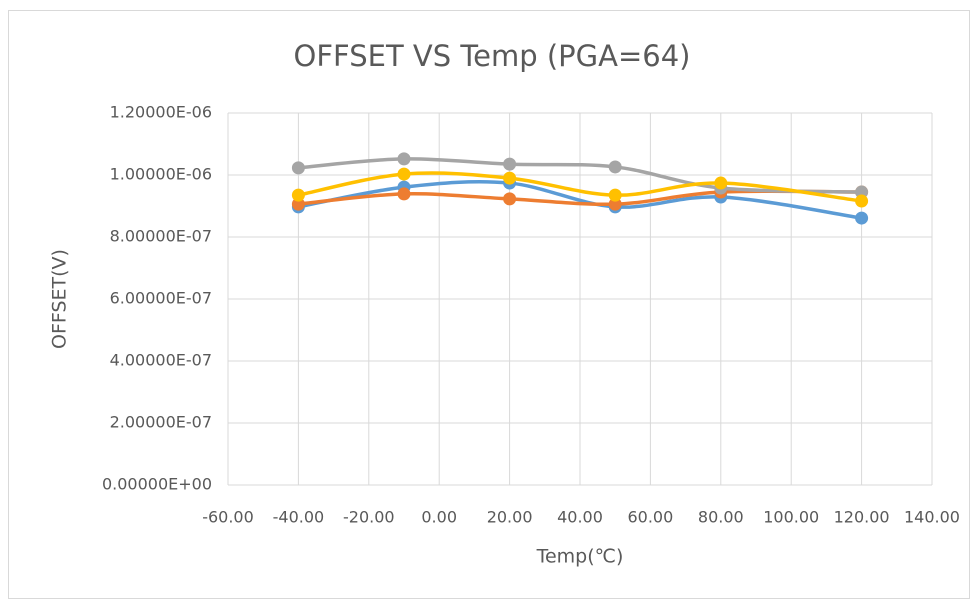  I want to click on y-tick-label: 1.00000E-06, so click(161, 174).